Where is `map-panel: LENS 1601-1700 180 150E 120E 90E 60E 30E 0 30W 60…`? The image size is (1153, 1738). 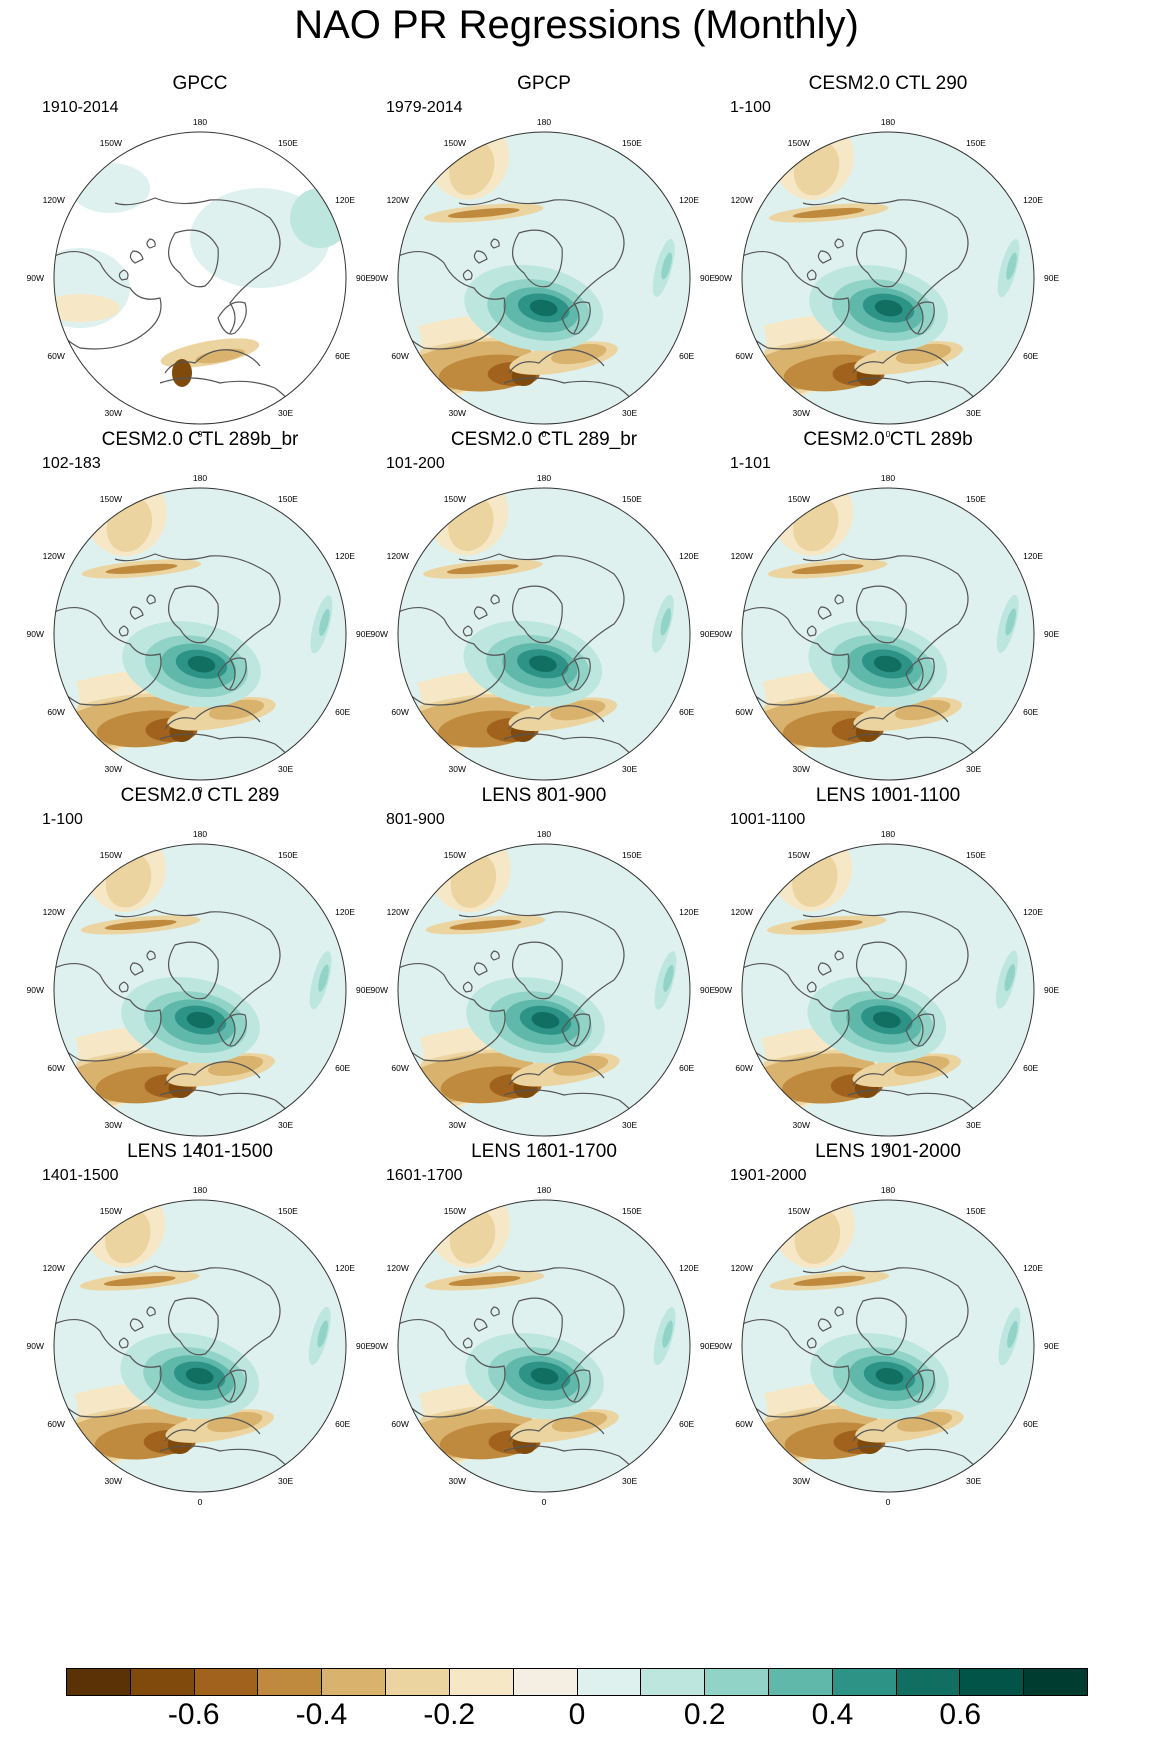
map-panel: LENS 1601-1700 180 150E 120E 90E 60E 30E 0 30W 60… is located at coordinates (544, 1337).